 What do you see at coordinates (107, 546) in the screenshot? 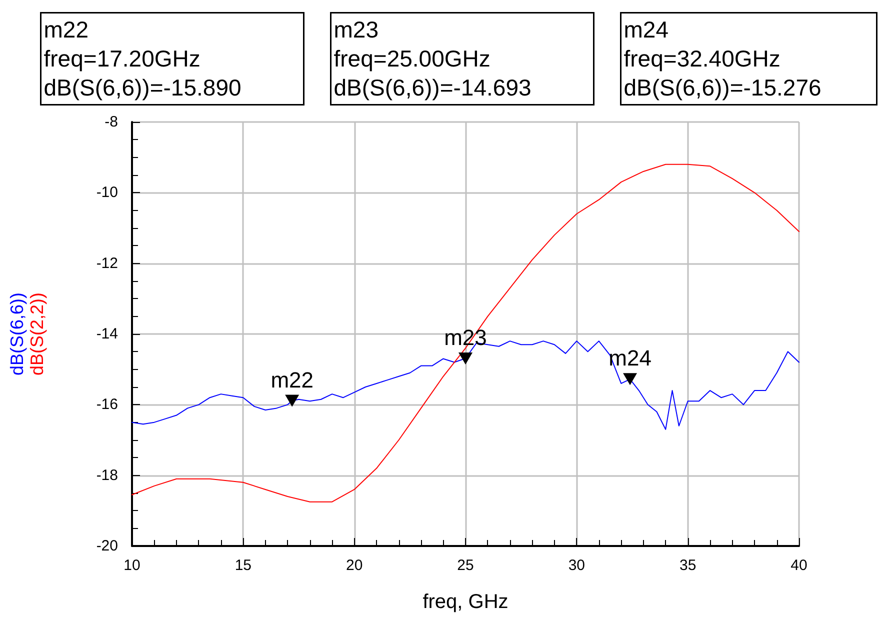
I see `y-tick-label: -20` at bounding box center [107, 546].